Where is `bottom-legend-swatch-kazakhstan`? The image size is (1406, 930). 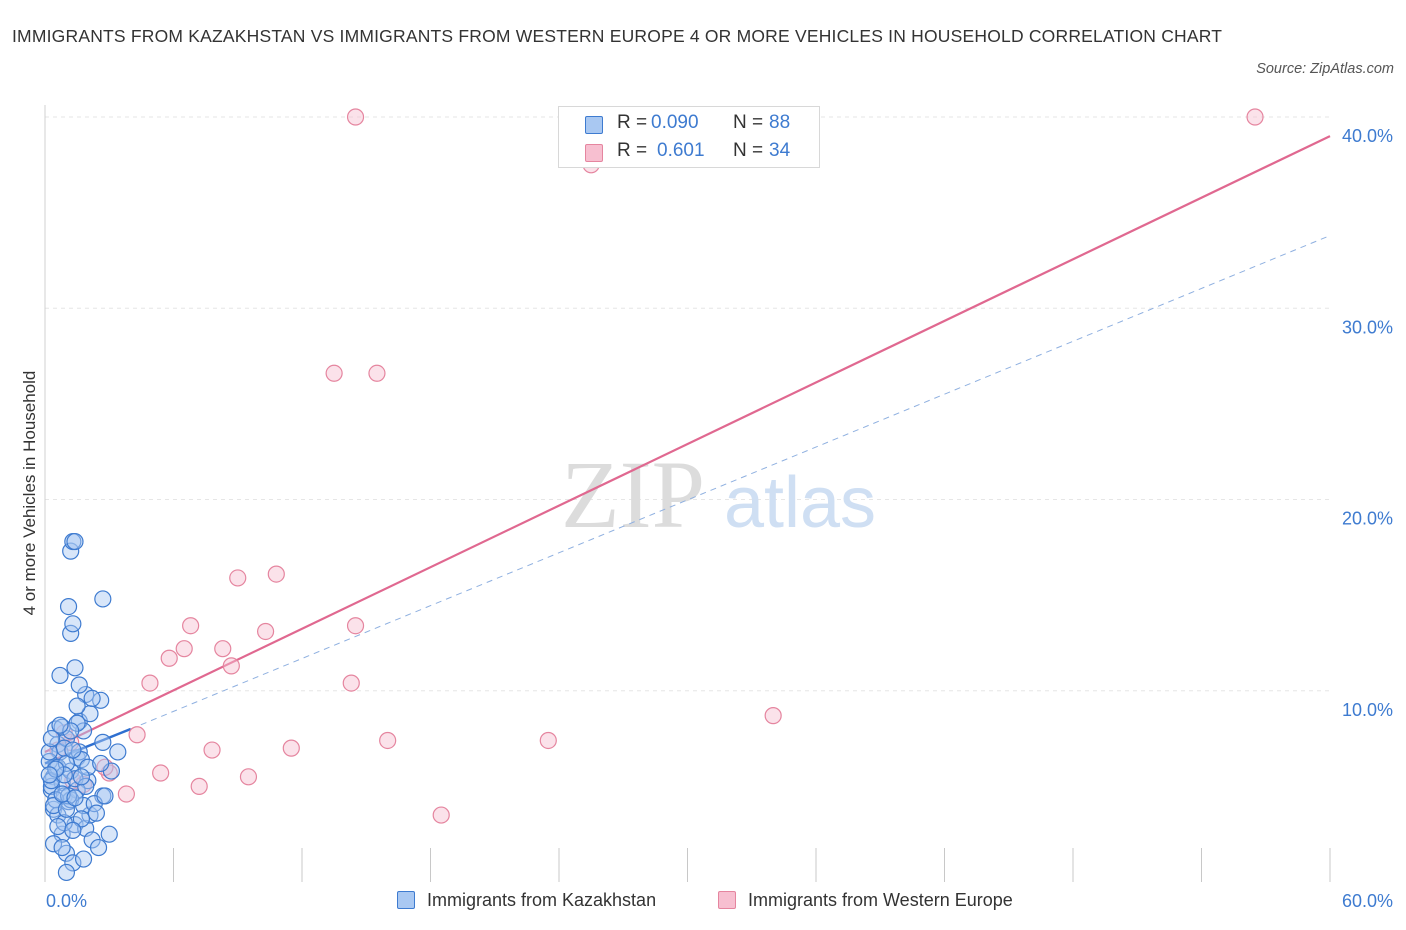
bottom-legend-swatch-kazakhstan is located at coordinates (406, 900).